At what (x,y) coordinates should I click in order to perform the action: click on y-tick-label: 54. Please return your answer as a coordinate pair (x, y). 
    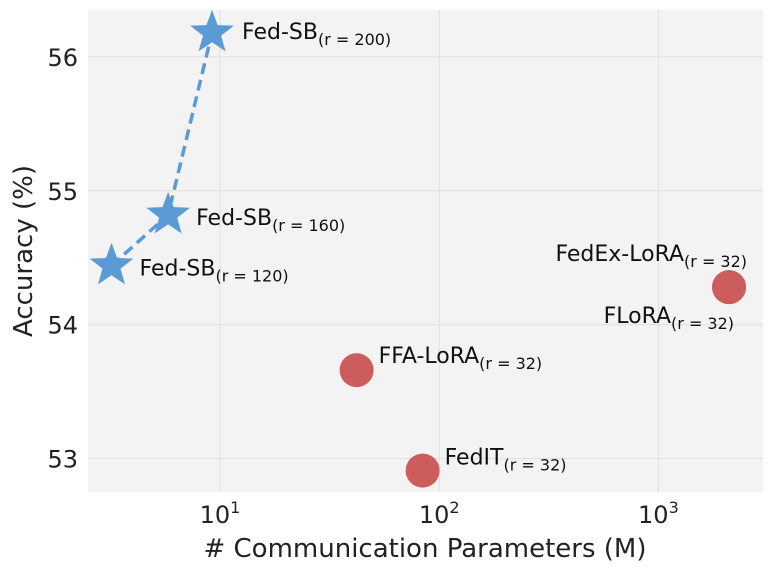
    Looking at the image, I should click on (62, 326).